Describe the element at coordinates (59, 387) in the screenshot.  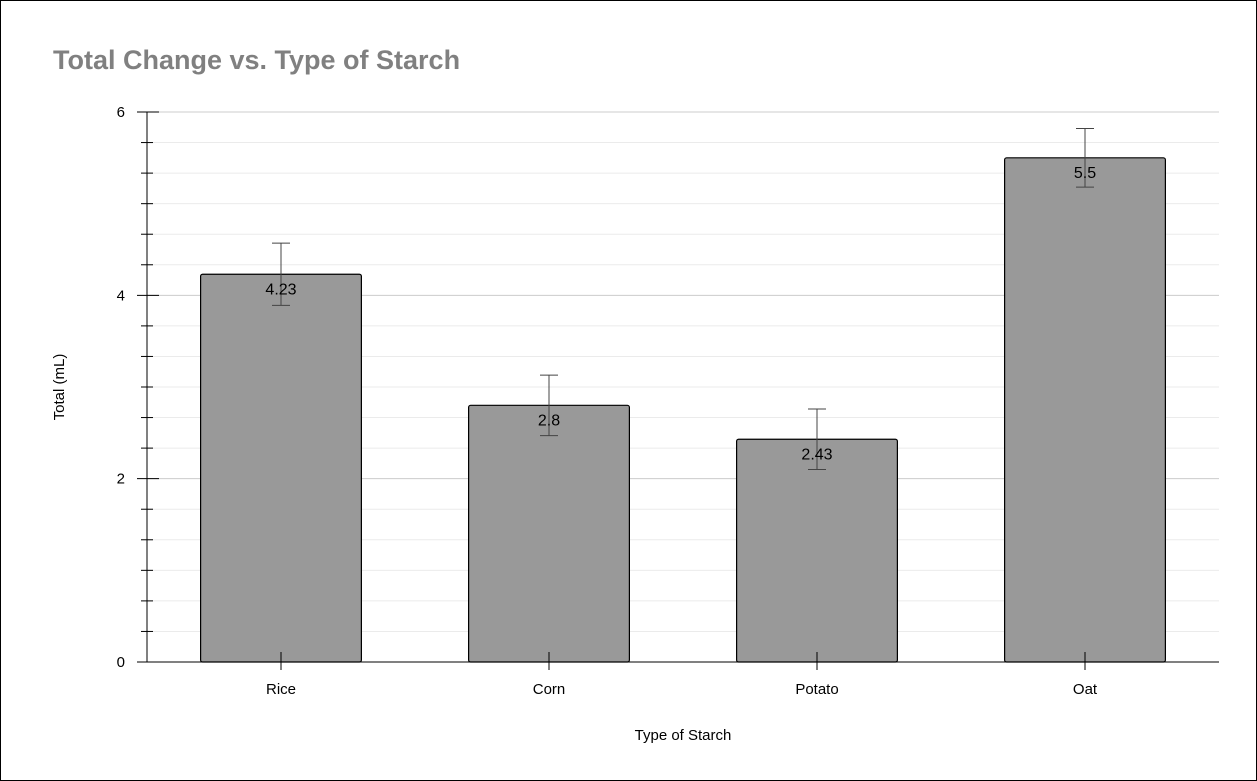
I see `y-axis-title: Total (mL)` at that location.